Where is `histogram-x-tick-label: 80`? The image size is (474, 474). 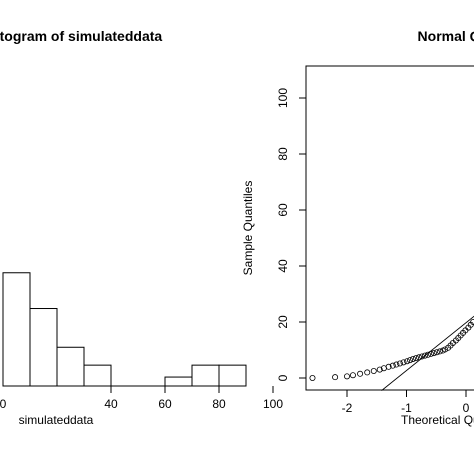
histogram-x-tick-label: 80 is located at coordinates (219, 404).